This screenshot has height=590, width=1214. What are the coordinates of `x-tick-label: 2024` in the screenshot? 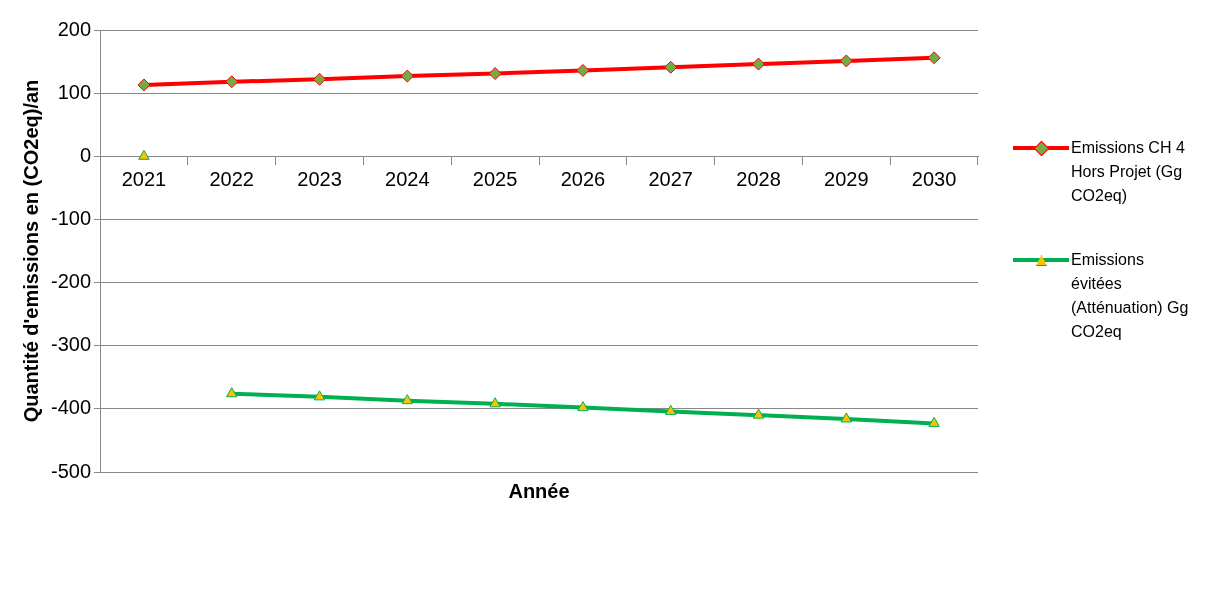 It's located at (407, 178).